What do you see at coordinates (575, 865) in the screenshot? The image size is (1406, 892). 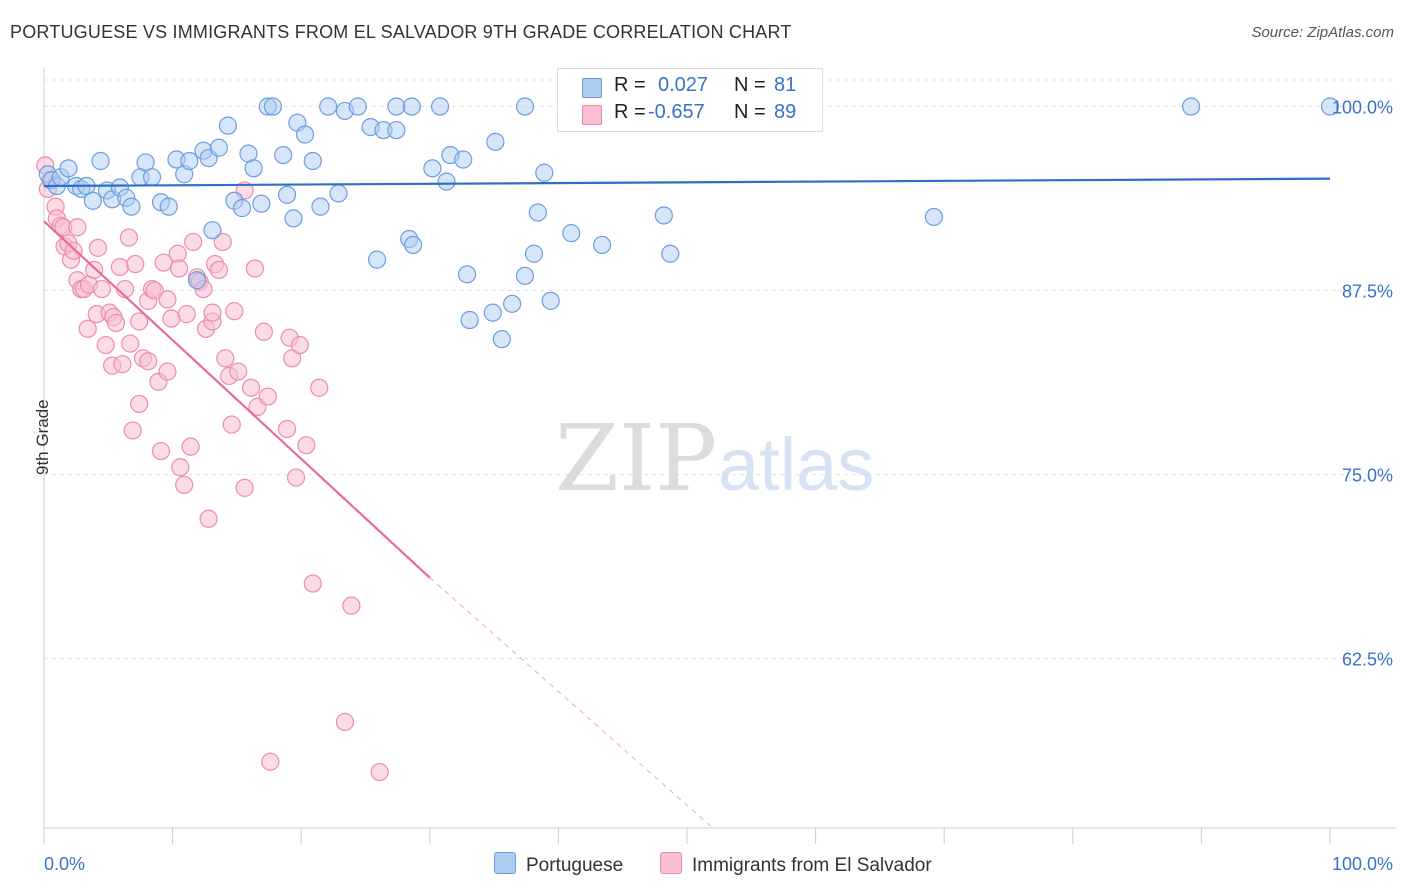 I see `portuguese-legend-label: Portuguese` at bounding box center [575, 865].